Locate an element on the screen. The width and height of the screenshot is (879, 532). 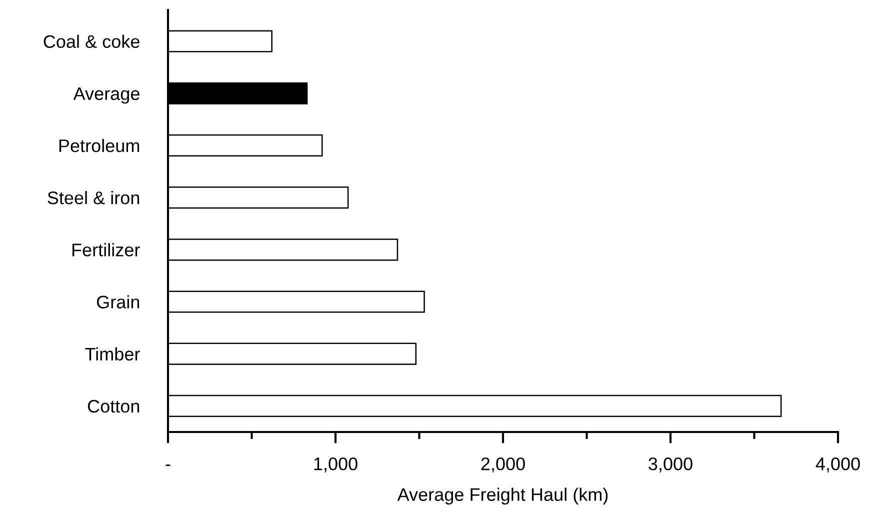
x-axis-title: Average Freight Haul (km) is located at coordinates (502, 496).